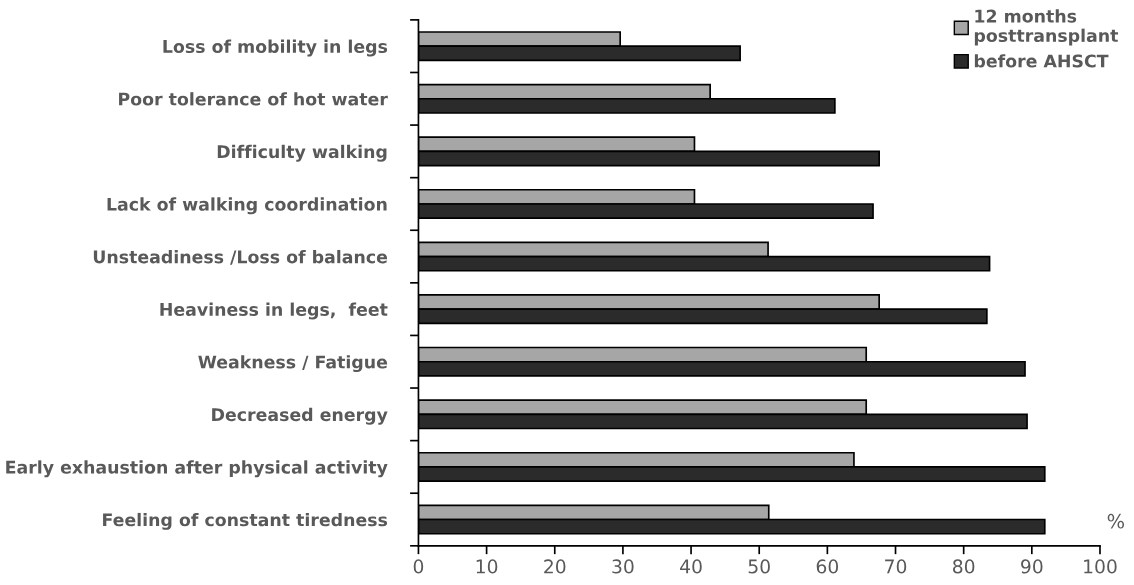  What do you see at coordinates (896, 566) in the screenshot?
I see `x-tick-label: 70` at bounding box center [896, 566].